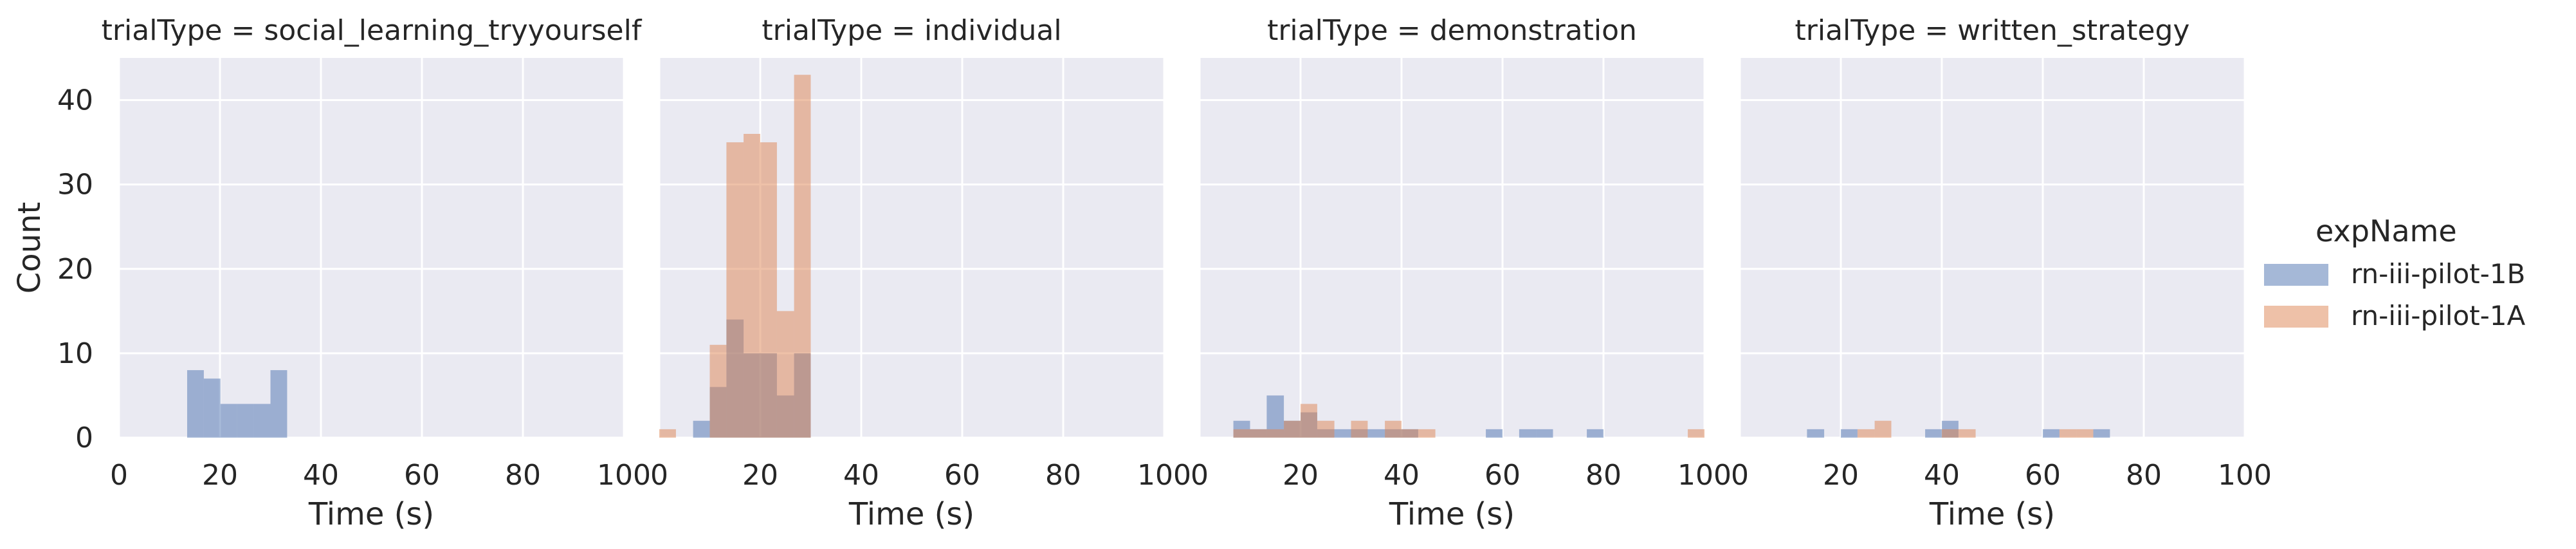  I want to click on legend-title: expName, so click(2386, 231).